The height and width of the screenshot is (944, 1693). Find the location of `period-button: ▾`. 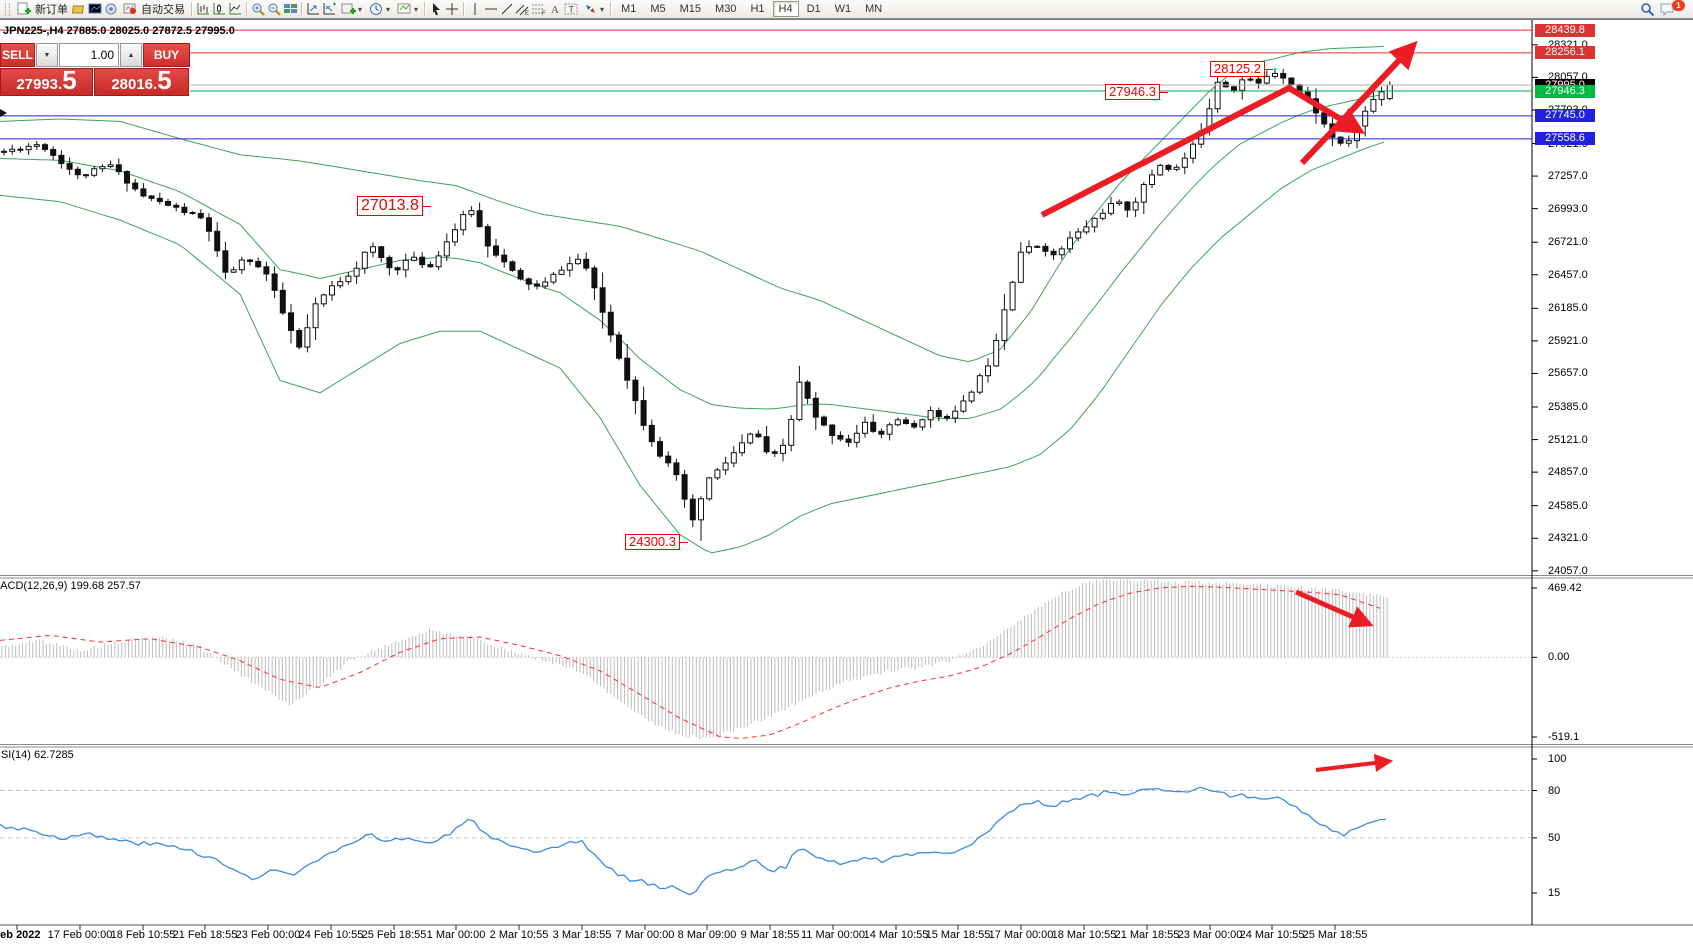

period-button: ▾ is located at coordinates (379, 9).